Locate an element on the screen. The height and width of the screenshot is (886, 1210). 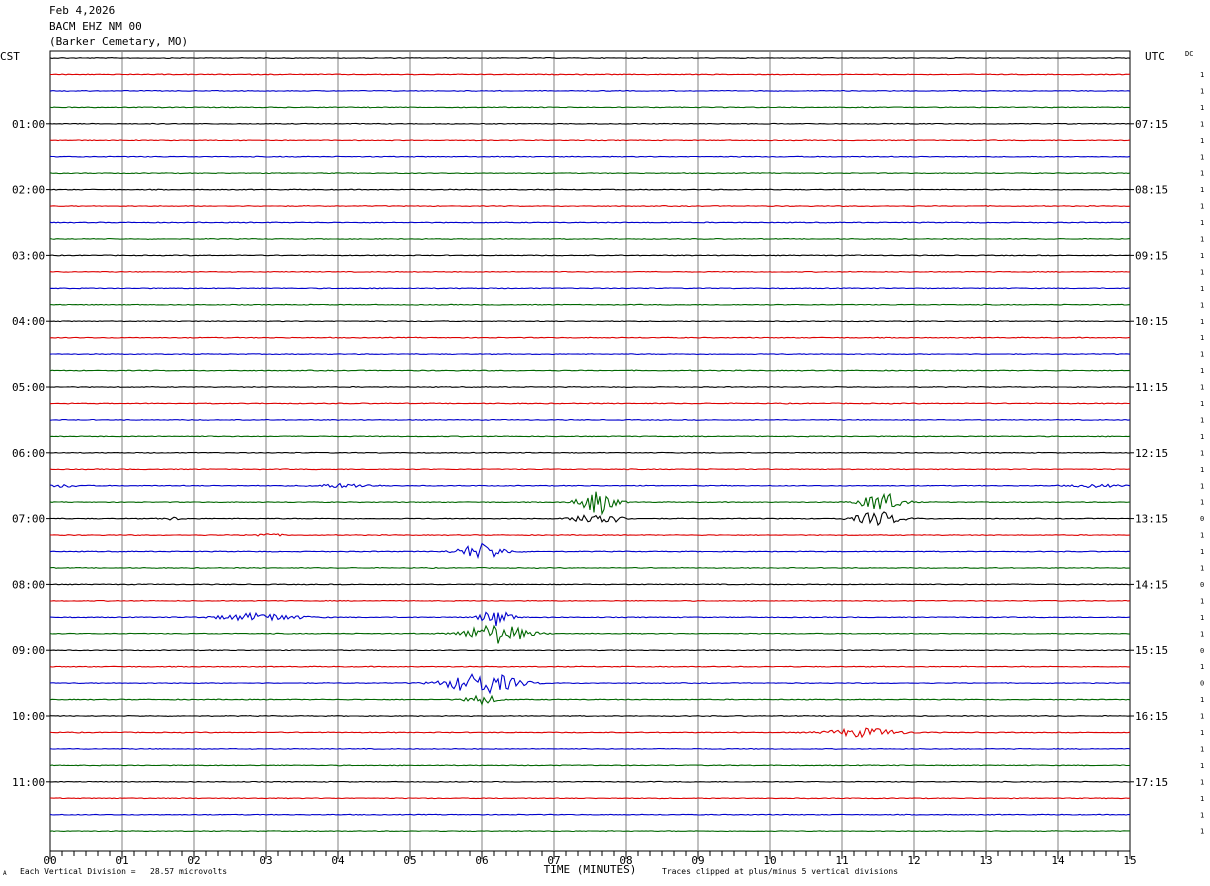
left-hour-label: 04:00 is located at coordinates (28, 321).